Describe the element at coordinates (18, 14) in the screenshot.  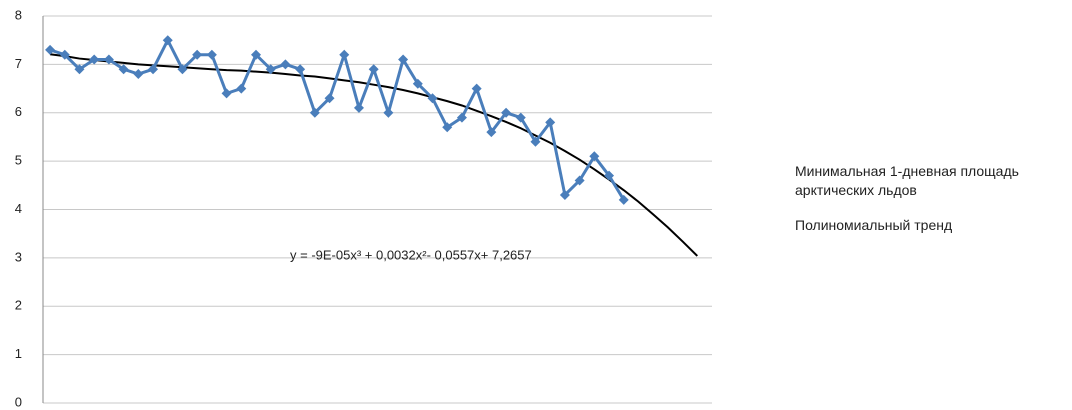
I see `y-tick-label: 8` at that location.